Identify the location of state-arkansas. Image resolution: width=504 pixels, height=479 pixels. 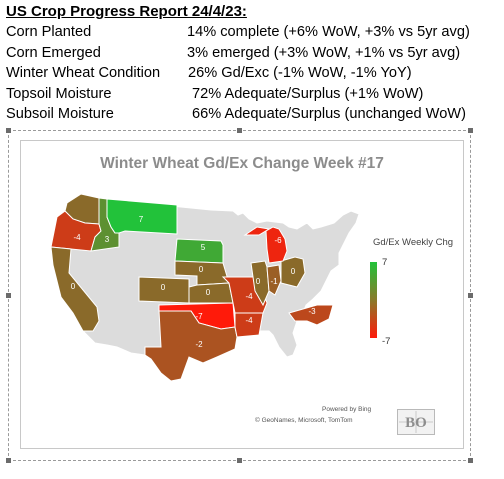
(249, 325).